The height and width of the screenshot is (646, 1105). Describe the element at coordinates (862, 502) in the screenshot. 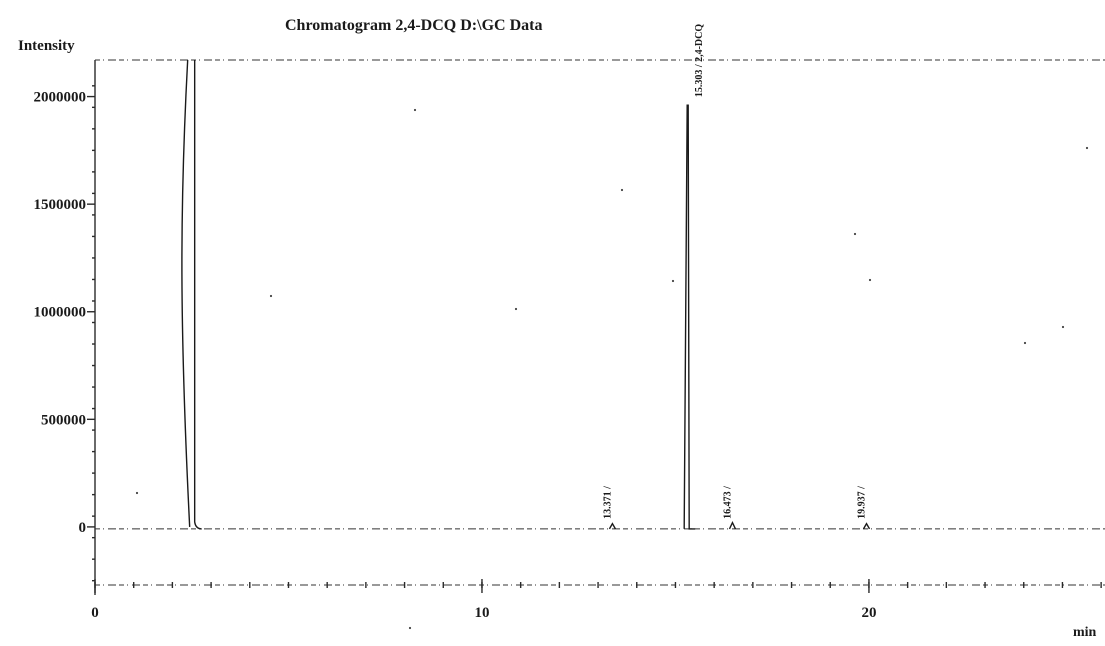

I see `peak-label: 19.937 /` at that location.